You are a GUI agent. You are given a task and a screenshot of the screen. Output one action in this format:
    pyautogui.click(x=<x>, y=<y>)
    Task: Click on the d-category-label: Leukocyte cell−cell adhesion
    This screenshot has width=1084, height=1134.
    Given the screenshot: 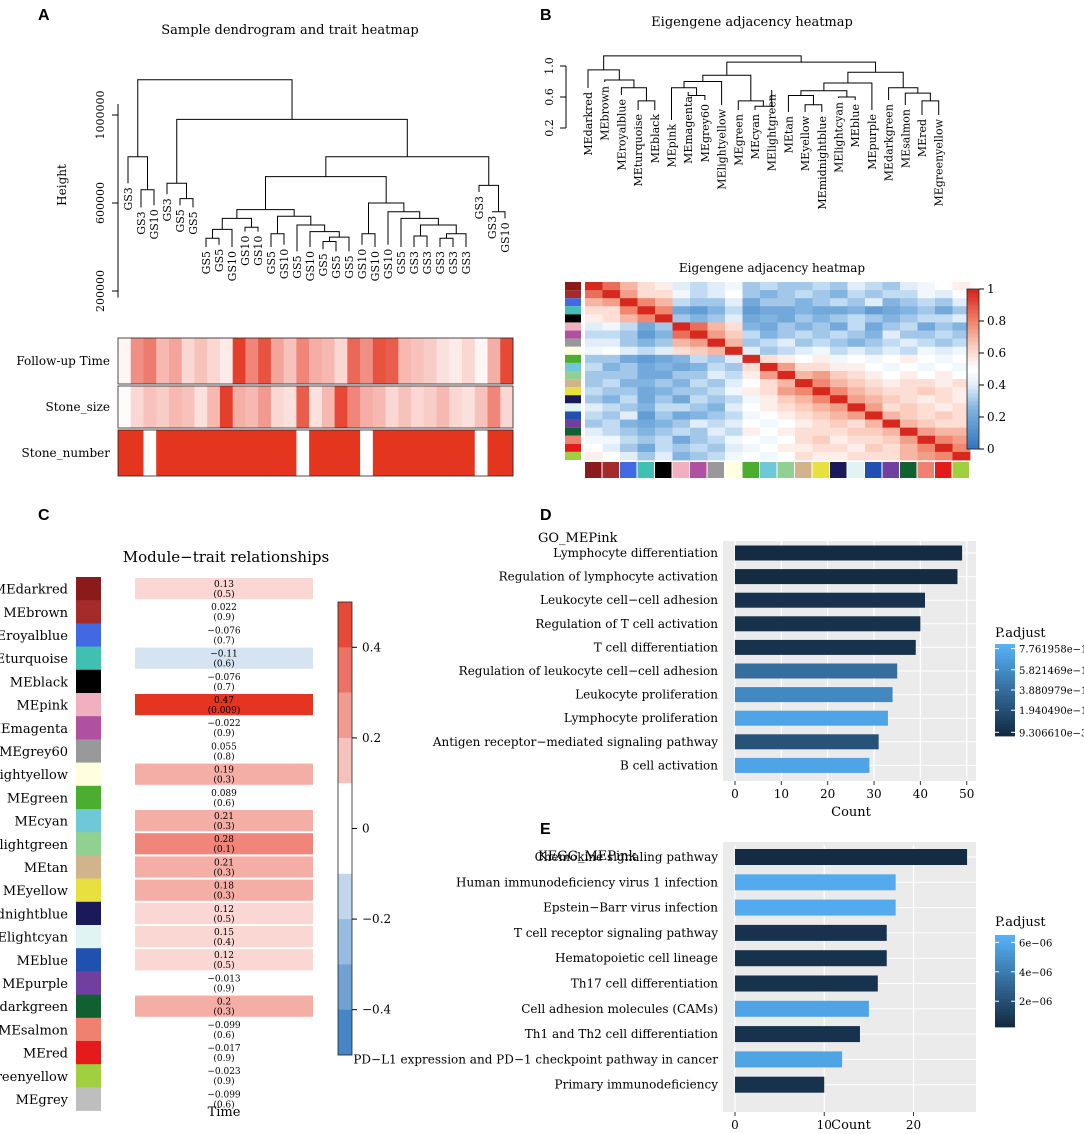 What is the action you would take?
    pyautogui.click(x=629, y=600)
    